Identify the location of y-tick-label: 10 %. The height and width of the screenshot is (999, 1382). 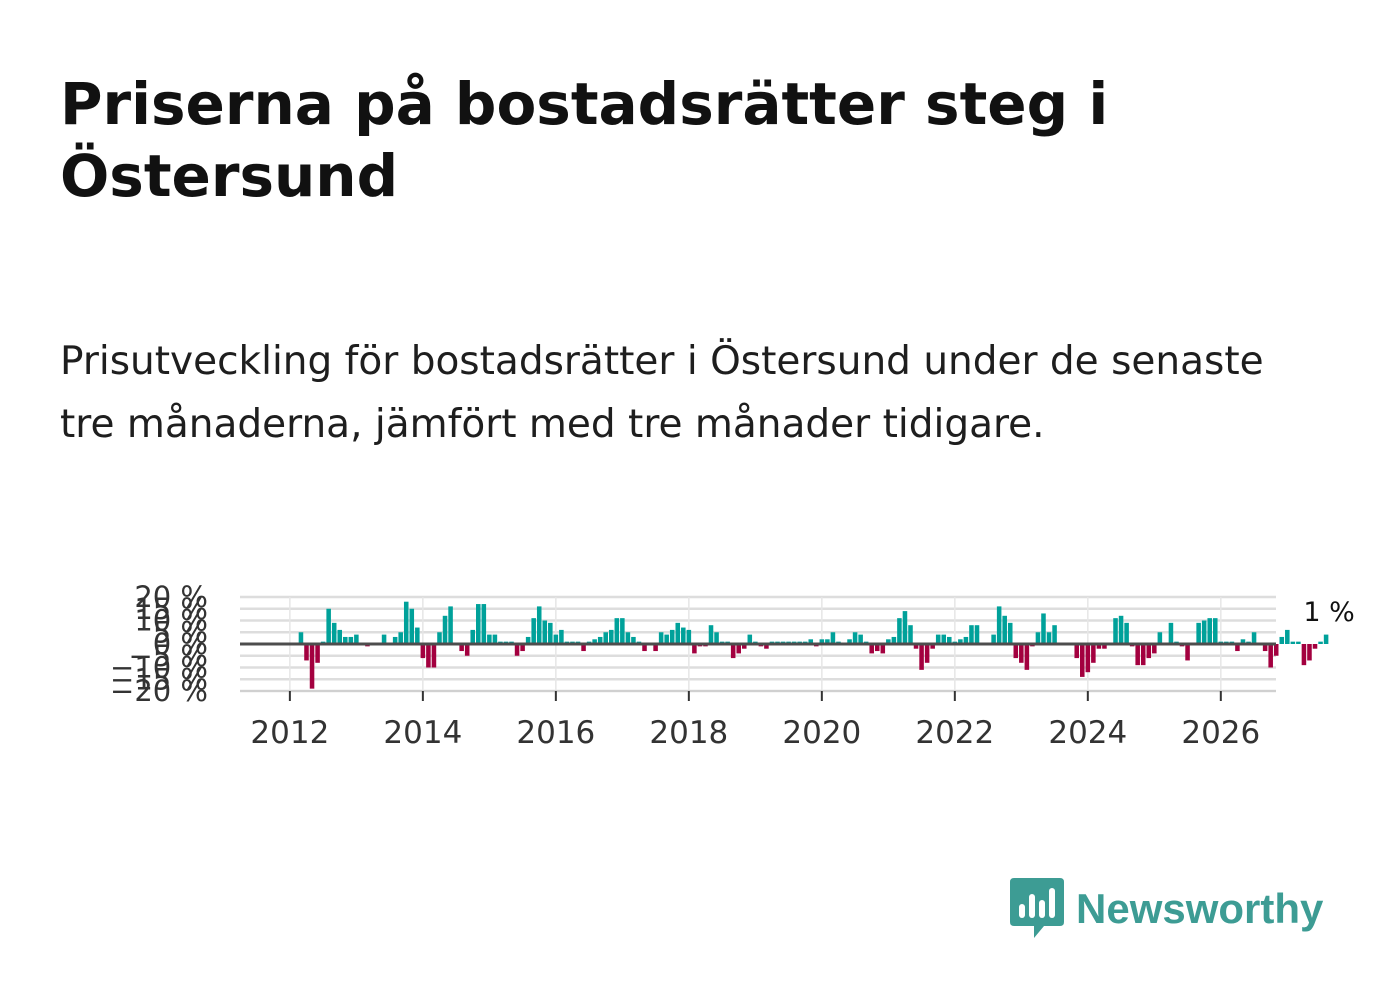
(171, 621).